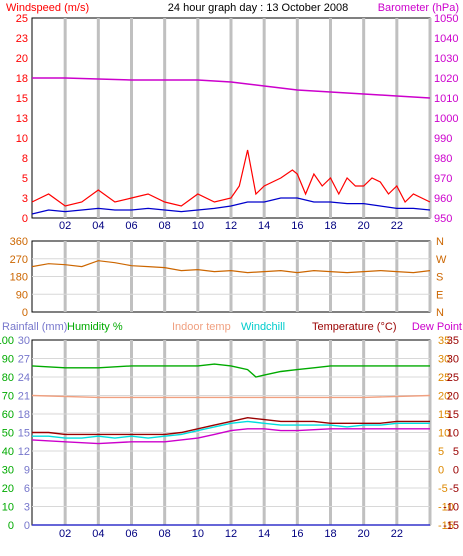 This screenshot has width=463, height=556. Describe the element at coordinates (8, 508) in the screenshot. I see `humidity-tick-label: 10` at that location.